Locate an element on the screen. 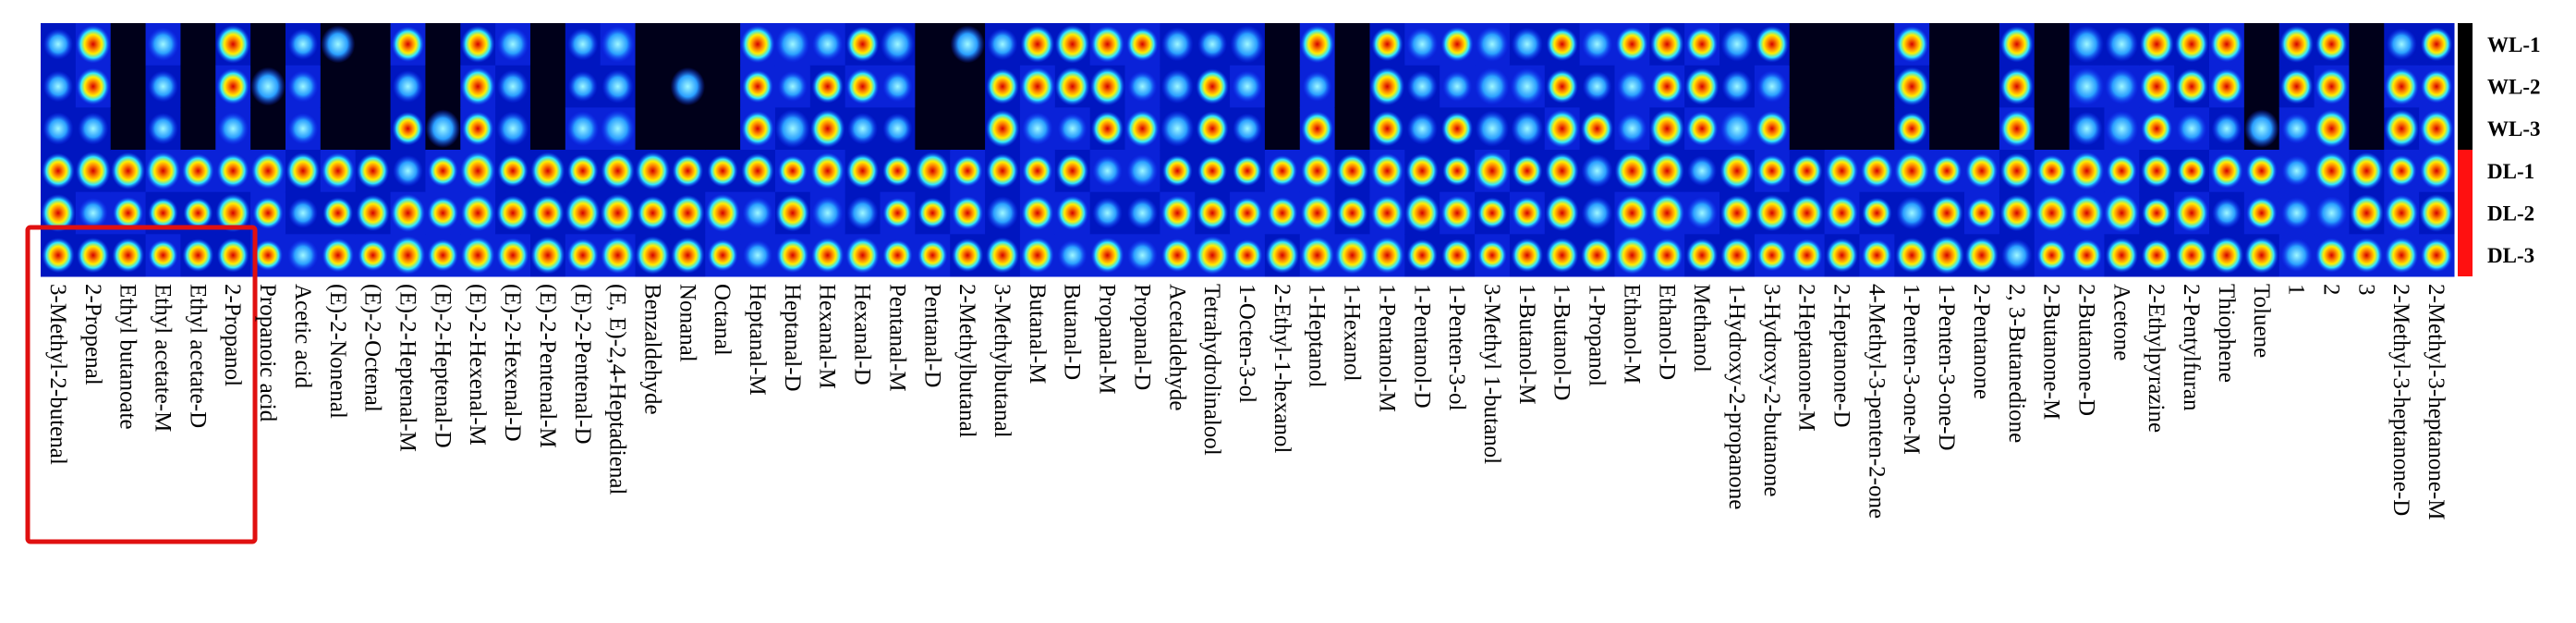  column-label: 1-Butanol-D is located at coordinates (1561, 342).